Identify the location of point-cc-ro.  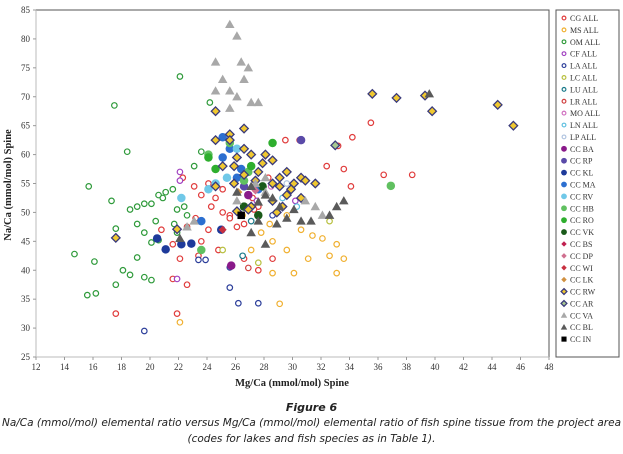
(272, 143).